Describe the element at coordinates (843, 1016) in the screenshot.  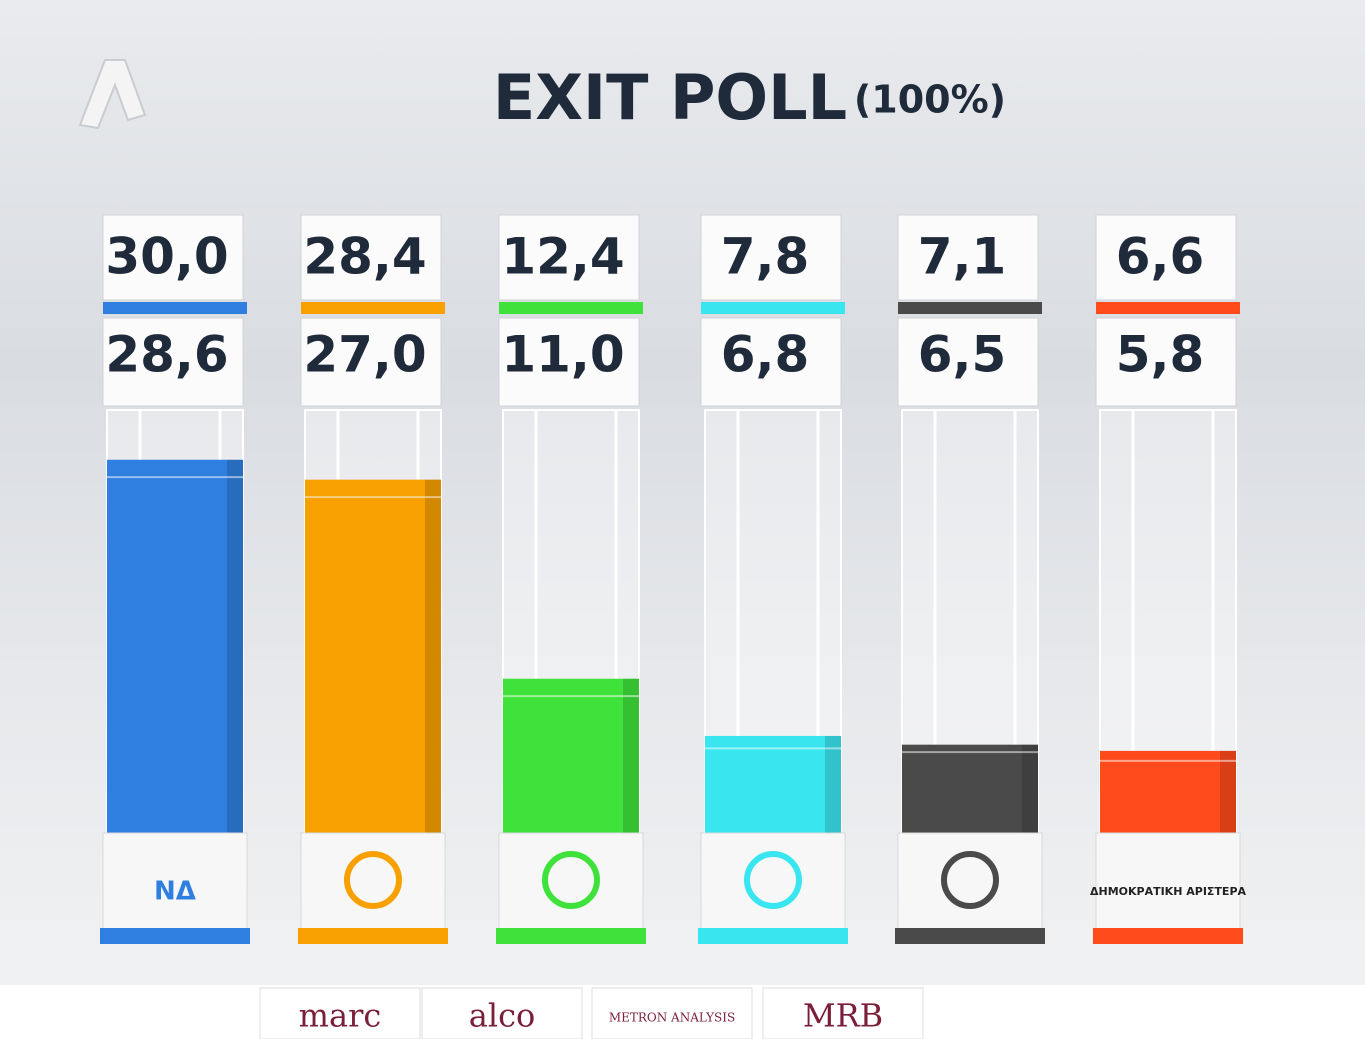
I see `pollster-name: MRB` at that location.